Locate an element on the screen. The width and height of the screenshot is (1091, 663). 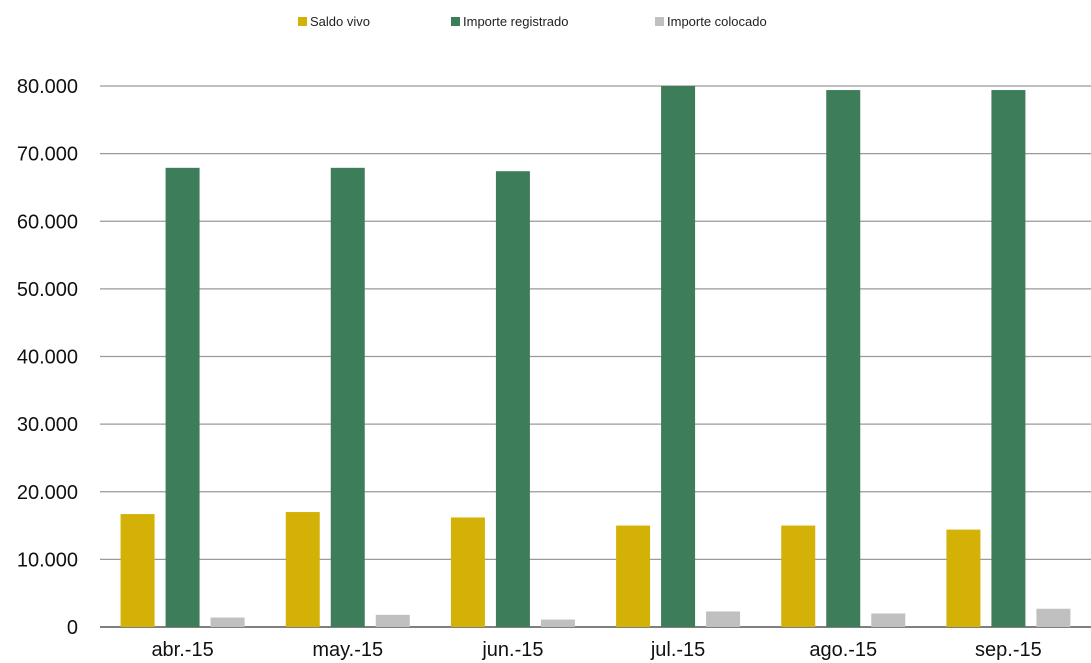
legend-item-saldo-vivo: Saldo vivo is located at coordinates (334, 21).